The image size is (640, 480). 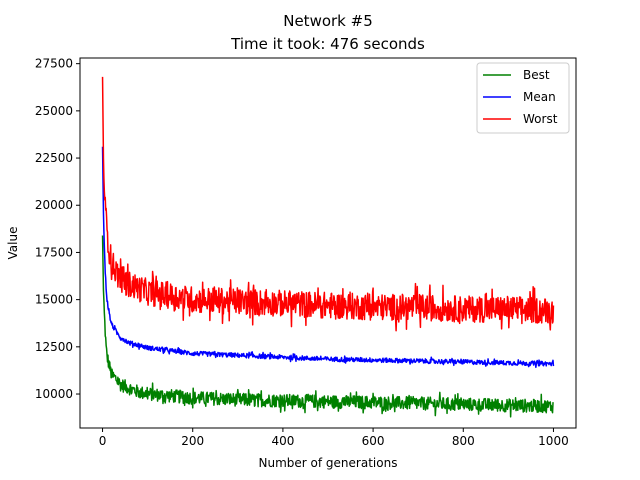 I want to click on legend-label-mean: Mean, so click(x=539, y=97).